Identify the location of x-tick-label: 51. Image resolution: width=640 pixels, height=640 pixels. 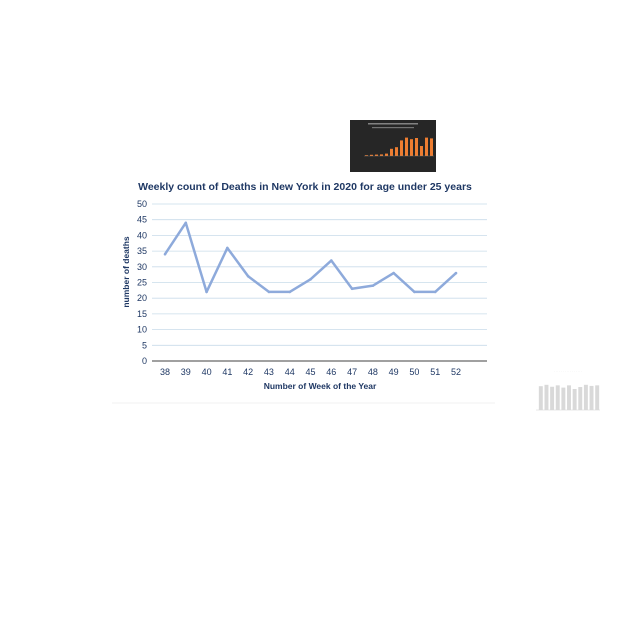
(435, 372).